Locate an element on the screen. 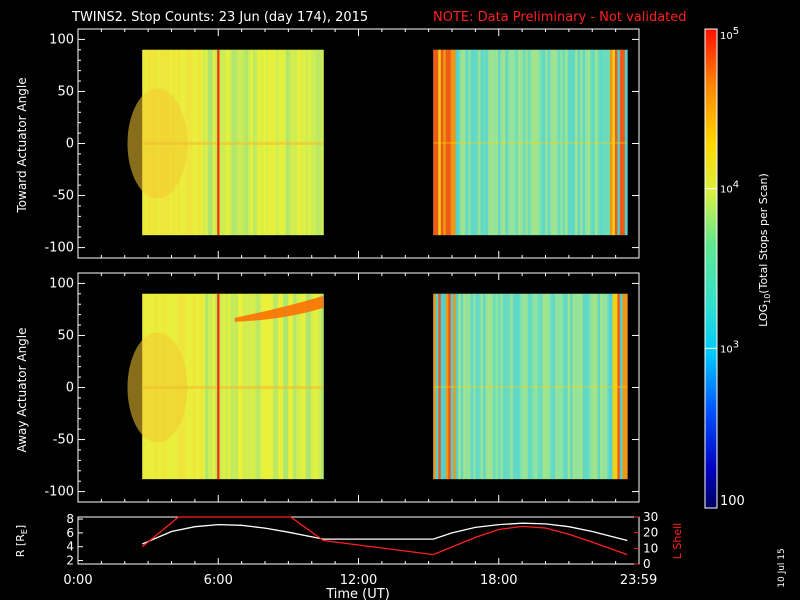  toward-ytick-label: 50 is located at coordinates (65, 91).